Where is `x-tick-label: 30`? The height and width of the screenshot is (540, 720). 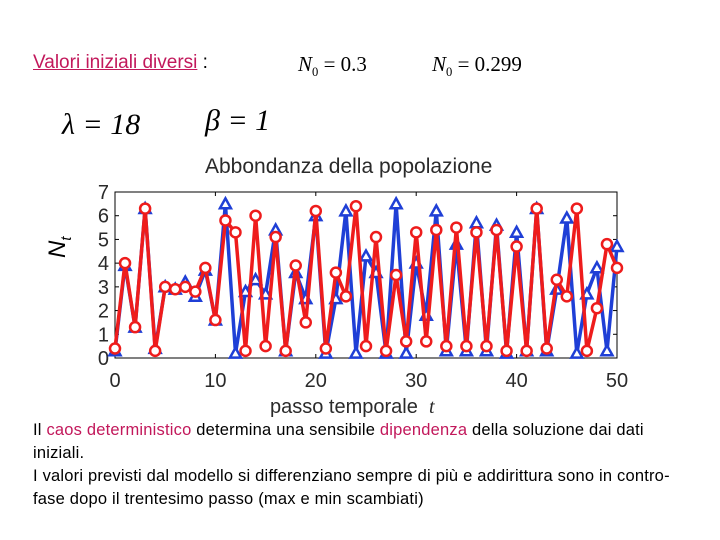 x-tick-label: 30 is located at coordinates (416, 381).